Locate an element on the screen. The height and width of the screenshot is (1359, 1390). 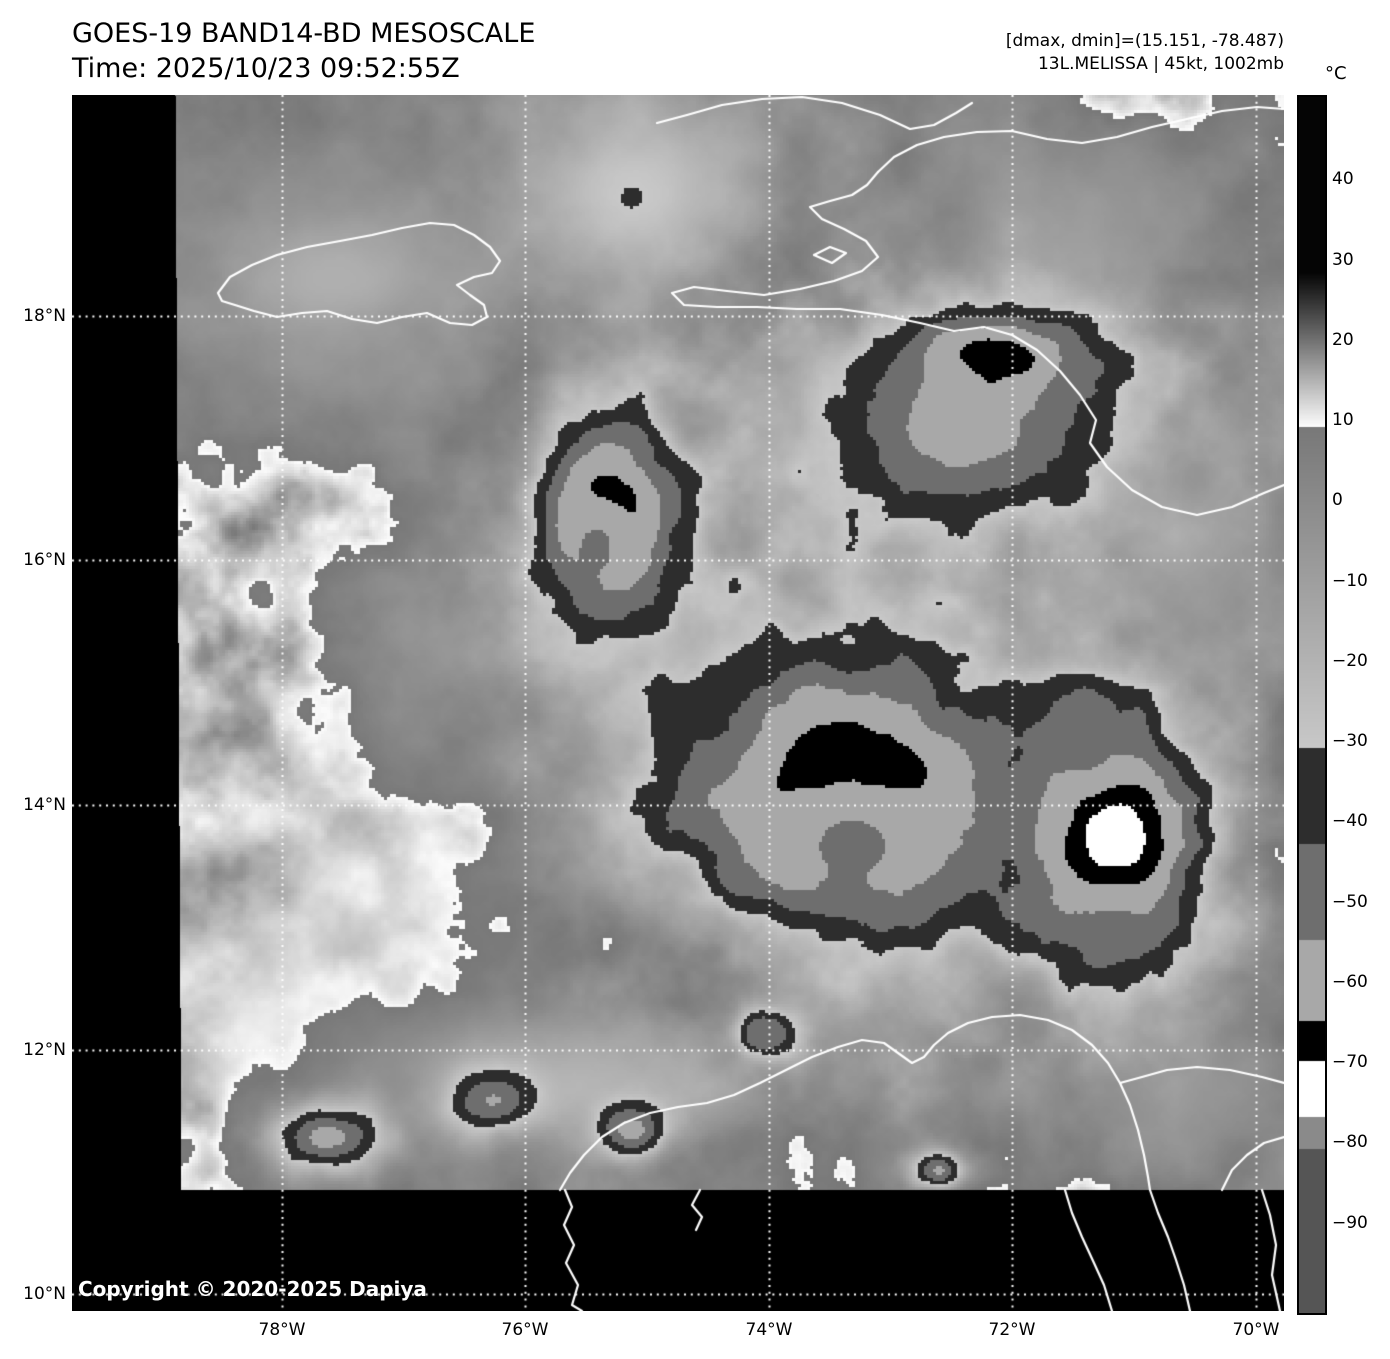
colorbar-tick-label: −30 is located at coordinates (1350, 741).